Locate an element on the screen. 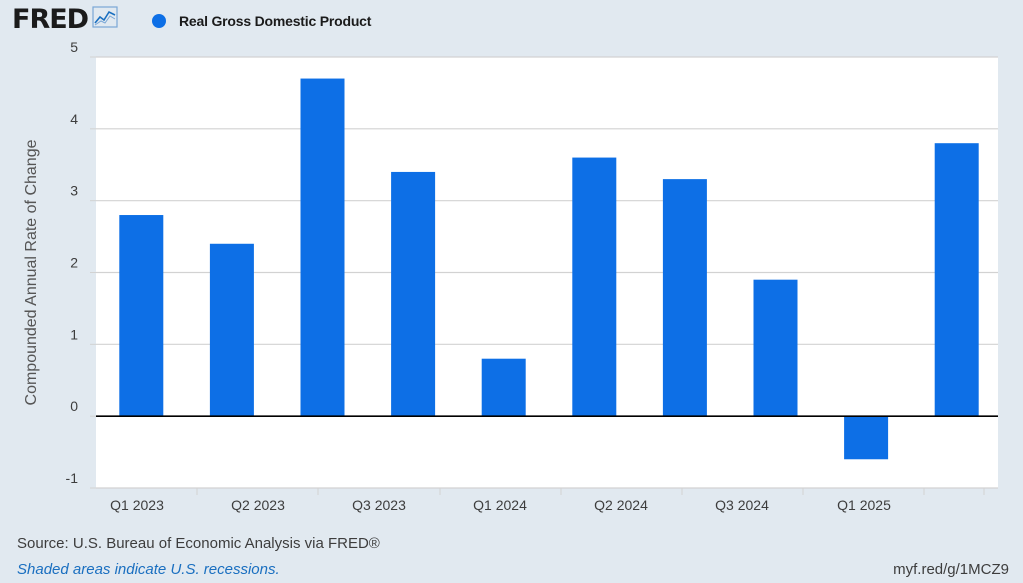 This screenshot has height=583, width=1023. x-tick-label: Q2 2023 is located at coordinates (258, 505).